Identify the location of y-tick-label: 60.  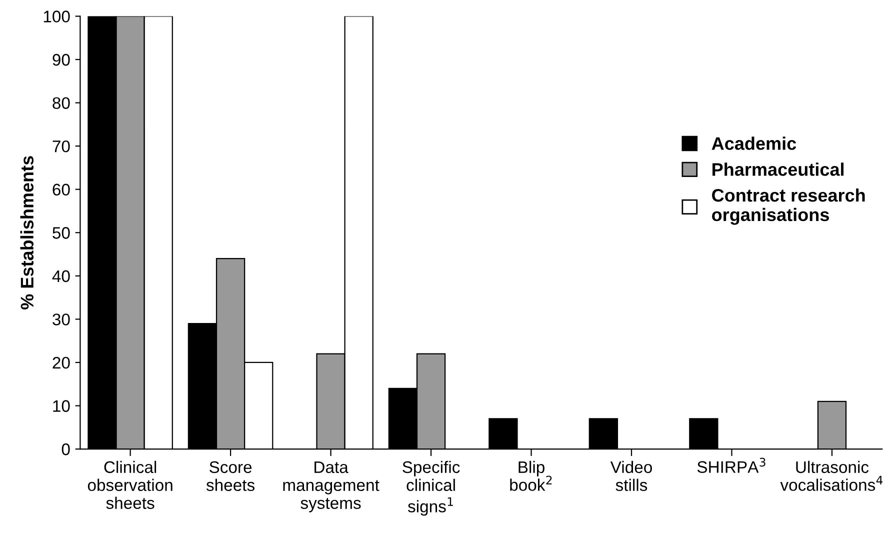
(61, 190).